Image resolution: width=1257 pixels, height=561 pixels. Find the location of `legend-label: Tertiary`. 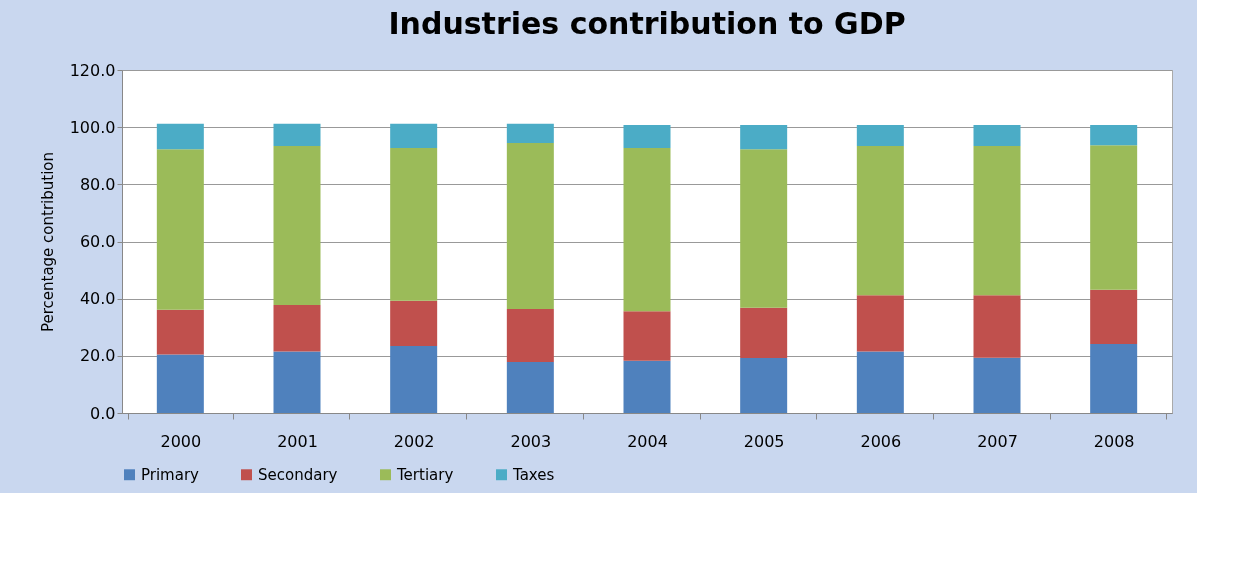

legend-label: Tertiary is located at coordinates (425, 474).